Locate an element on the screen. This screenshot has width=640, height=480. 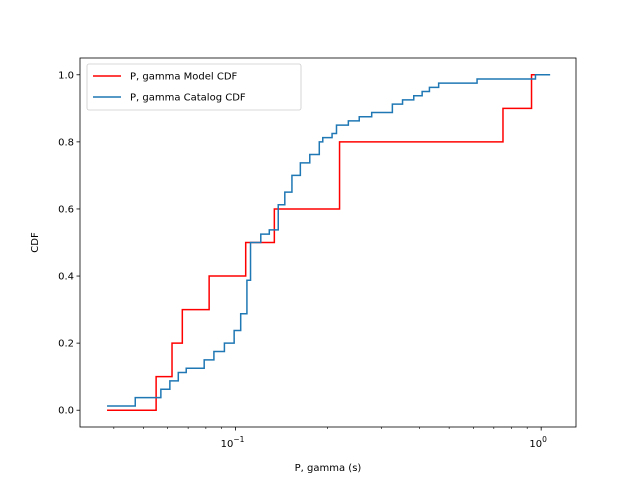
x-axis-ticks: 10⁻¹ 10⁰ is located at coordinates (330, 438).